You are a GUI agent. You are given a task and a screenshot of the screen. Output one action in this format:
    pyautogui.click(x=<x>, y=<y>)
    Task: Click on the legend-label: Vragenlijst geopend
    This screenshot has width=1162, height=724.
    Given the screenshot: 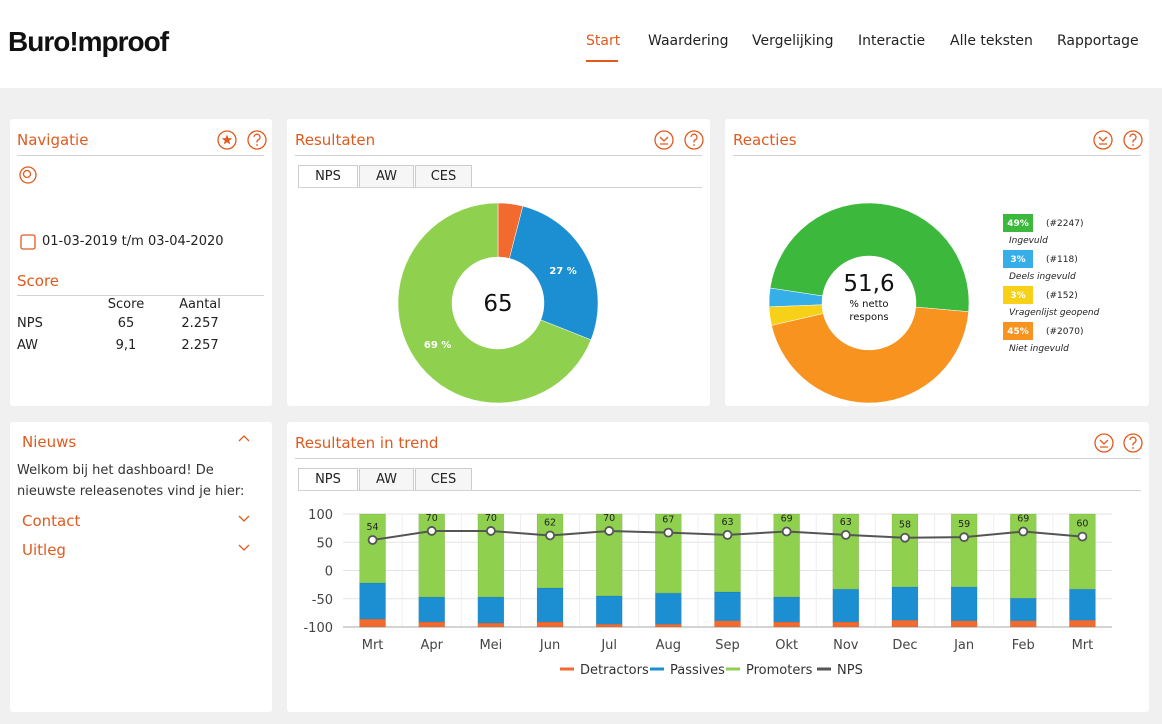 What is the action you would take?
    pyautogui.click(x=1054, y=313)
    